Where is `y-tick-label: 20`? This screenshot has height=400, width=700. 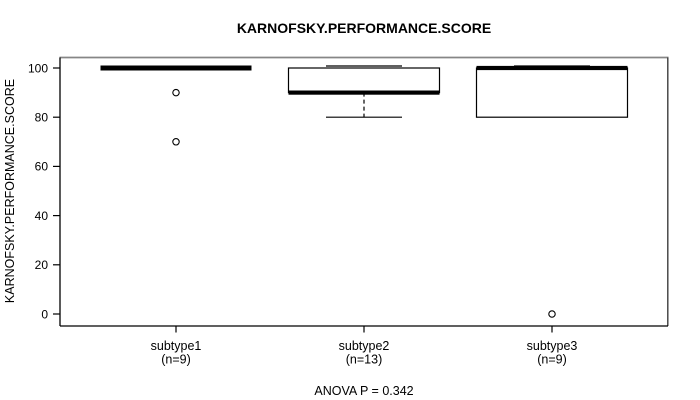
y-tick-label: 20 is located at coordinates (42, 265).